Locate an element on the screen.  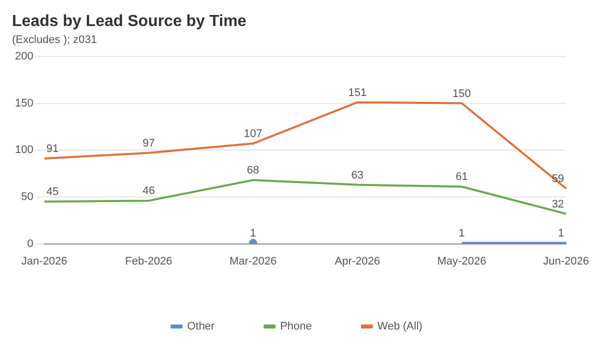
data-label: 46 is located at coordinates (148, 191).